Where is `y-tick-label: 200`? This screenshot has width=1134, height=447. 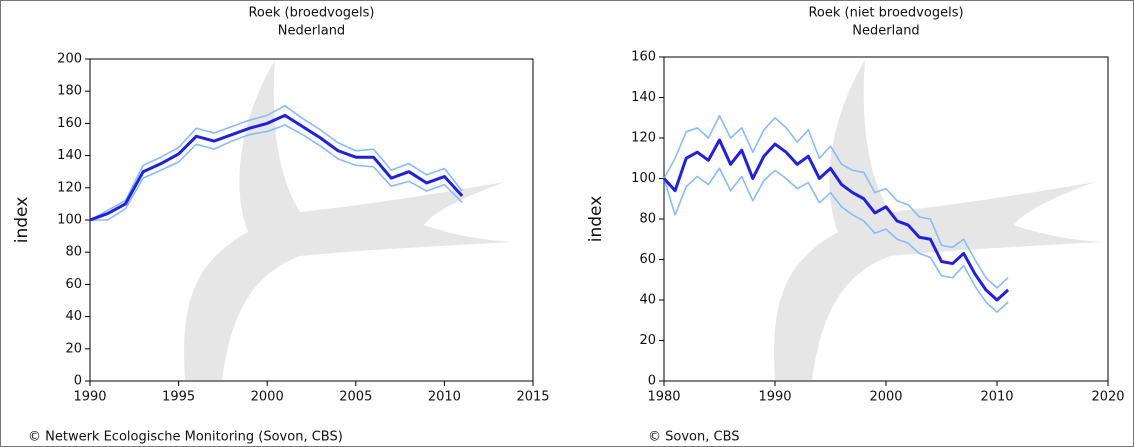
y-tick-label: 200 is located at coordinates (69, 59).